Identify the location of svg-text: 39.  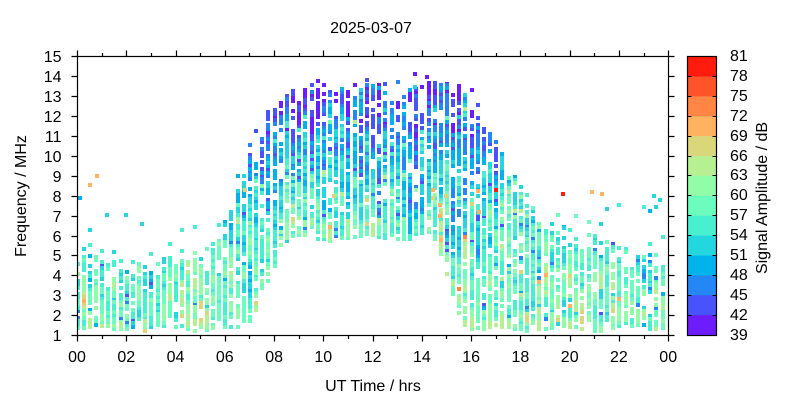
(739, 335).